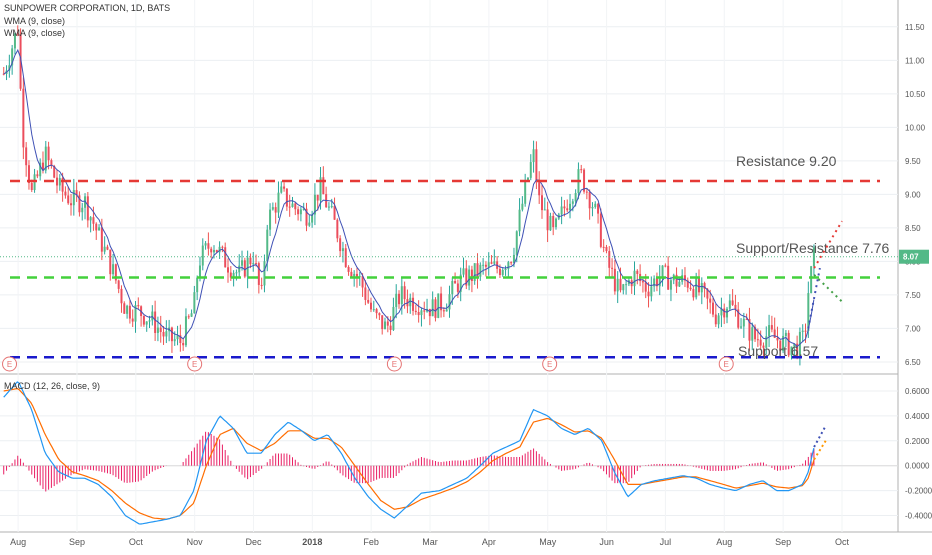 The height and width of the screenshot is (555, 932). What do you see at coordinates (195, 542) in the screenshot?
I see `x-tick-label: Nov` at bounding box center [195, 542].